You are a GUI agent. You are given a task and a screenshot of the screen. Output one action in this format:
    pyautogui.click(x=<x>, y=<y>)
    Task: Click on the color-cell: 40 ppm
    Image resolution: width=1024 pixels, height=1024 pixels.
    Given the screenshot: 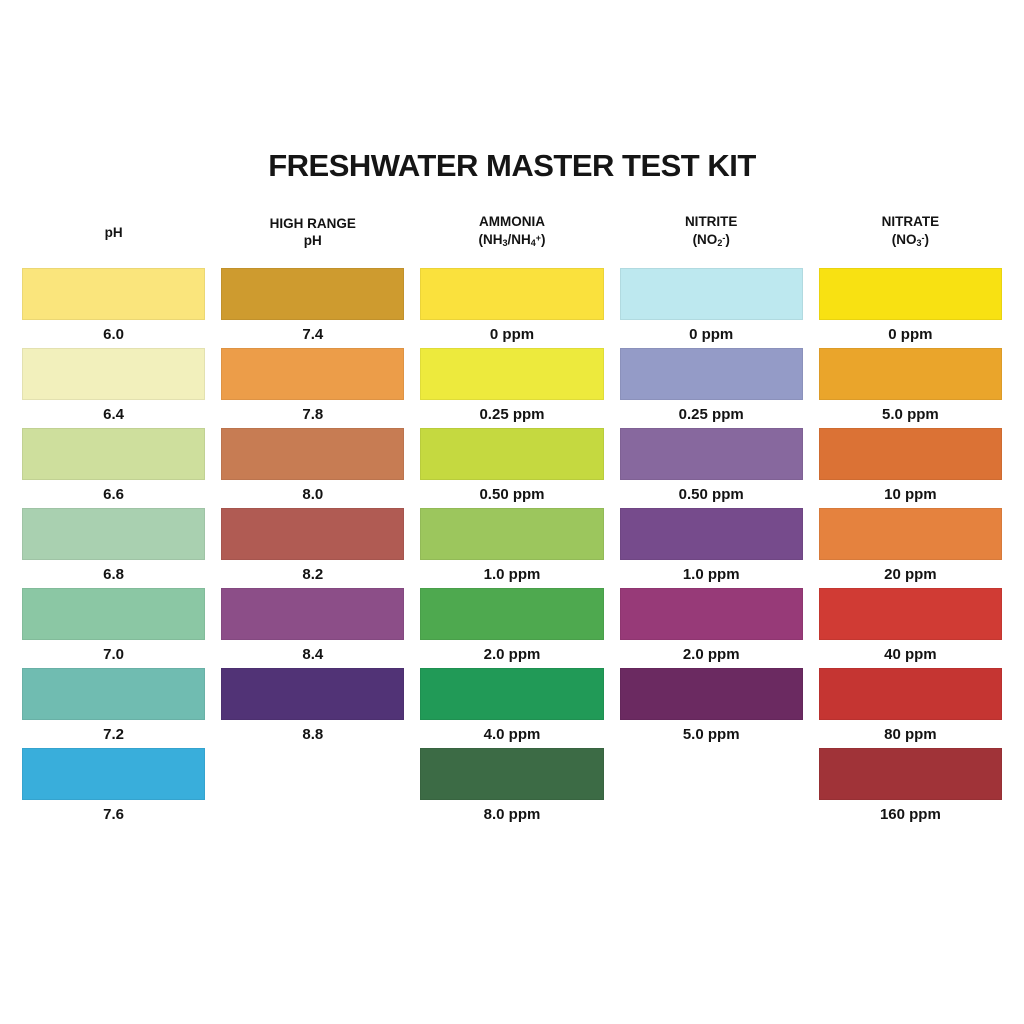 What is the action you would take?
    pyautogui.click(x=910, y=628)
    